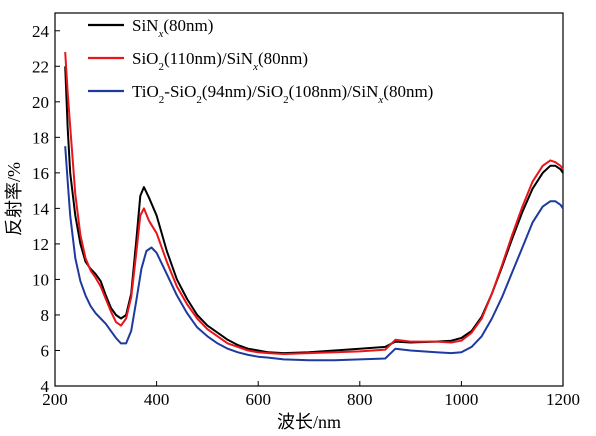 The height and width of the screenshot is (436, 596). What do you see at coordinates (40, 173) in the screenshot?
I see `y-tick-label: 16` at bounding box center [40, 173].